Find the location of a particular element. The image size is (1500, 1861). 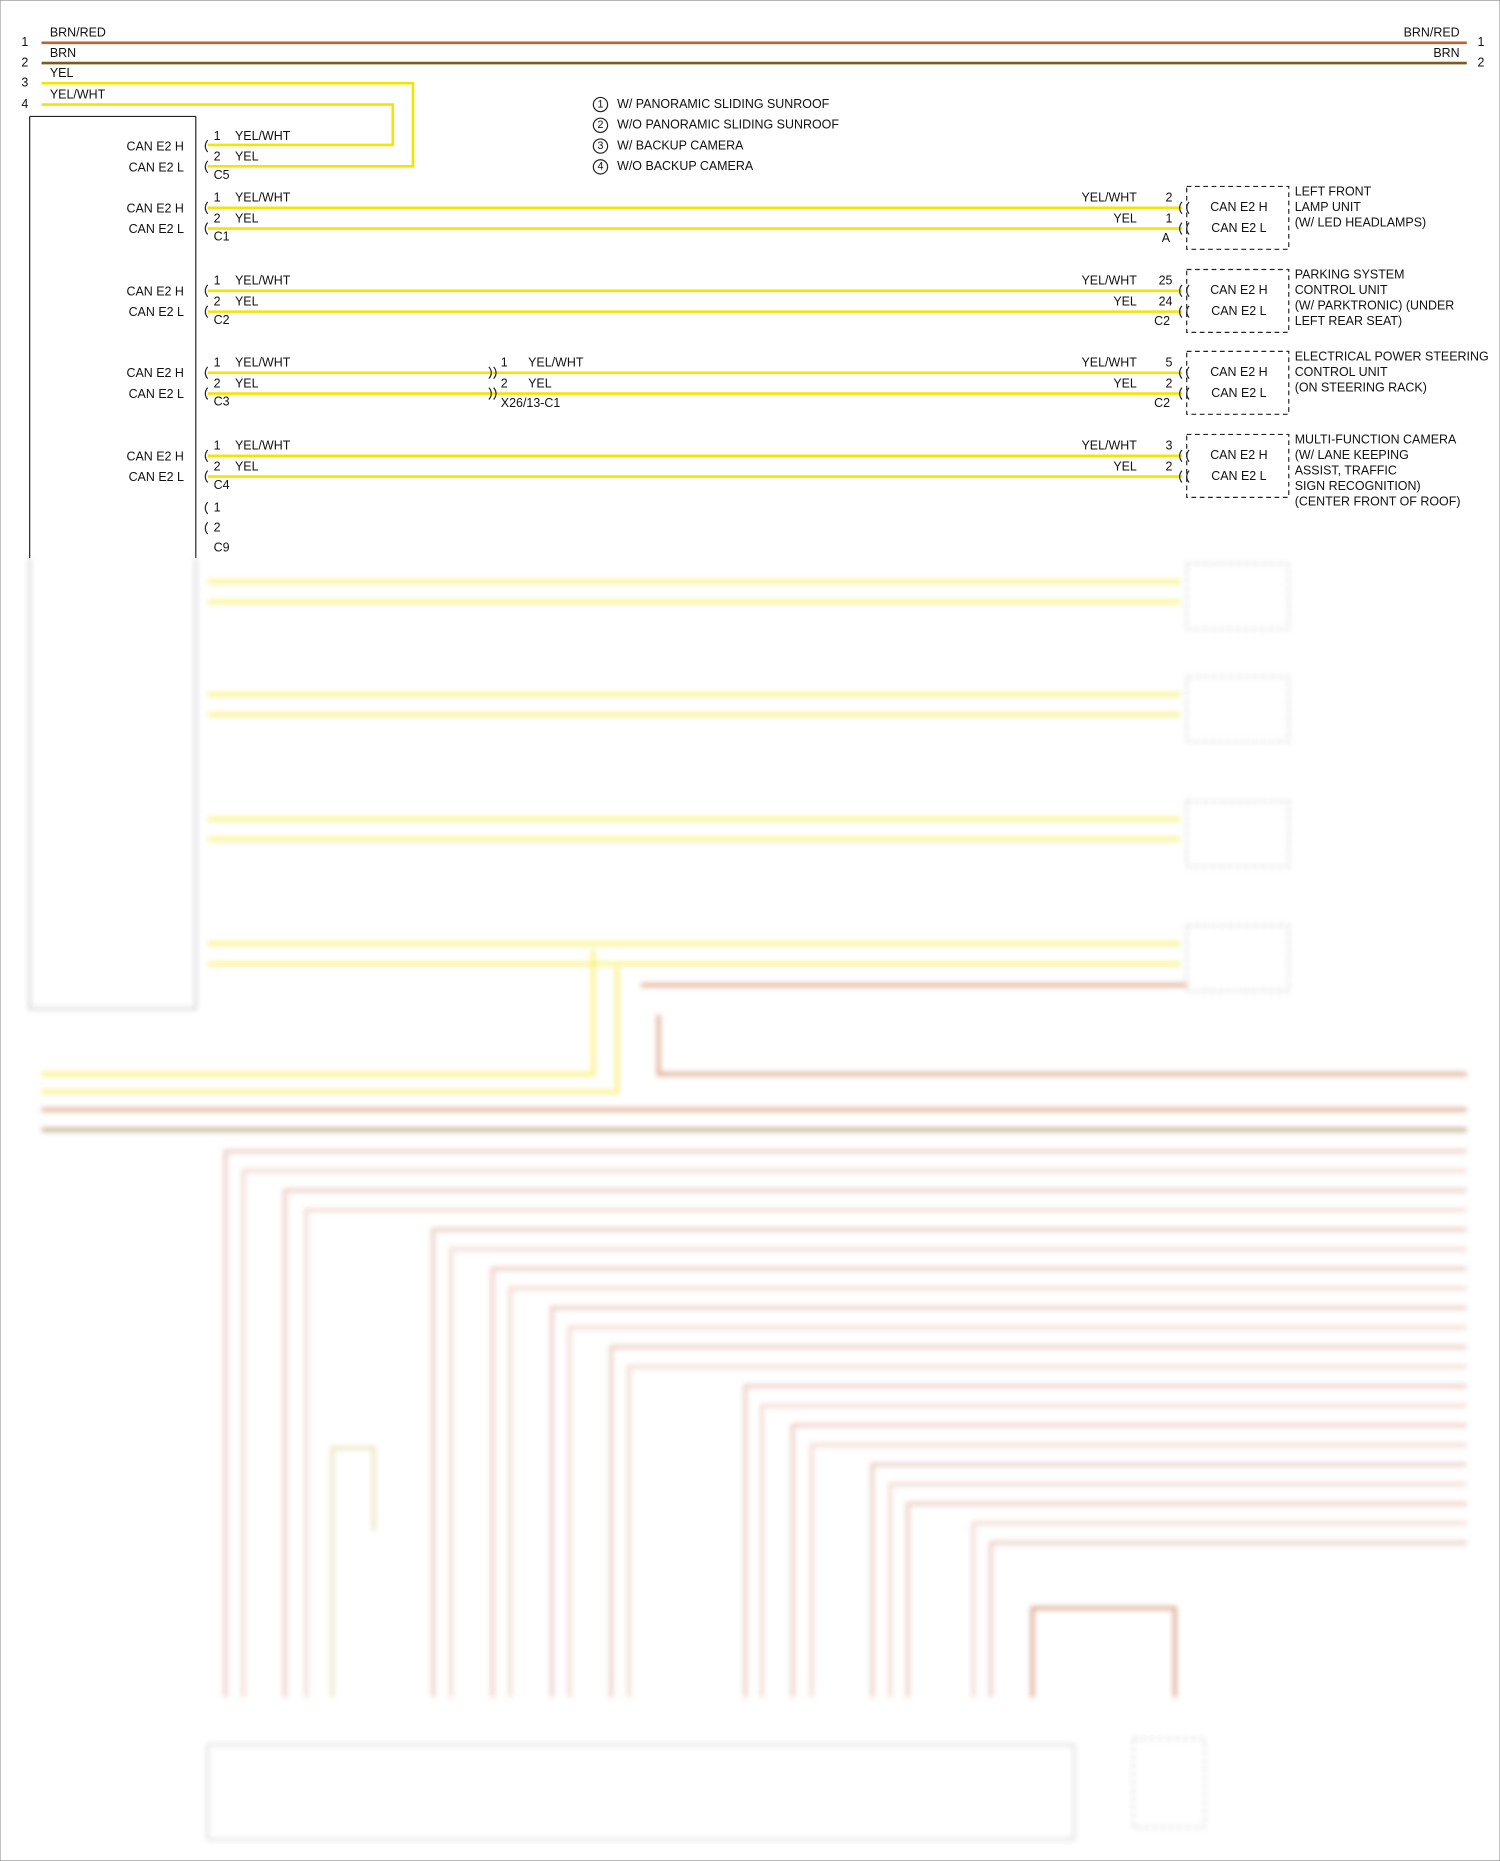

module-name: ASSIST, TRAFFIC is located at coordinates (1346, 471).